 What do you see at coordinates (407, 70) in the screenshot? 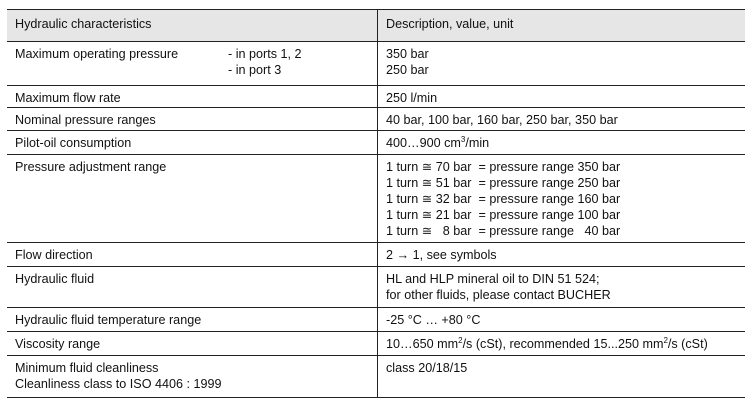
I see `row-value: 250 bar` at bounding box center [407, 70].